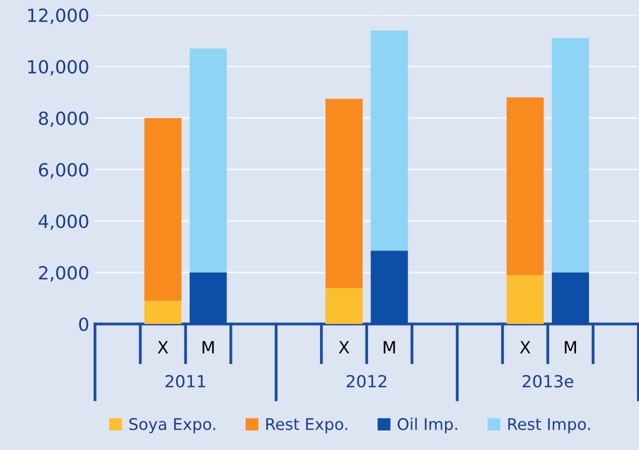 This screenshot has width=639, height=450. What do you see at coordinates (307, 426) in the screenshot?
I see `legend-label: Rest Expo.` at bounding box center [307, 426].